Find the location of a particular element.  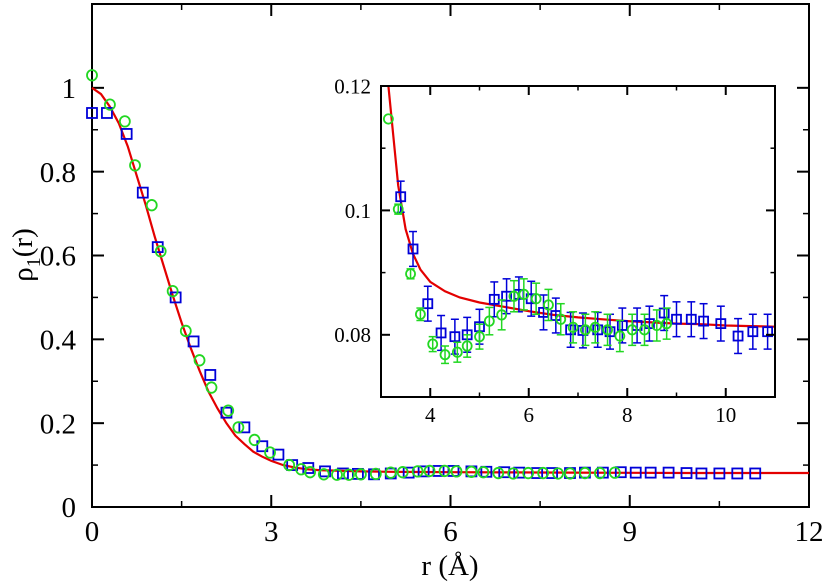

main-ytick-label: 0.2 is located at coordinates (58, 424).